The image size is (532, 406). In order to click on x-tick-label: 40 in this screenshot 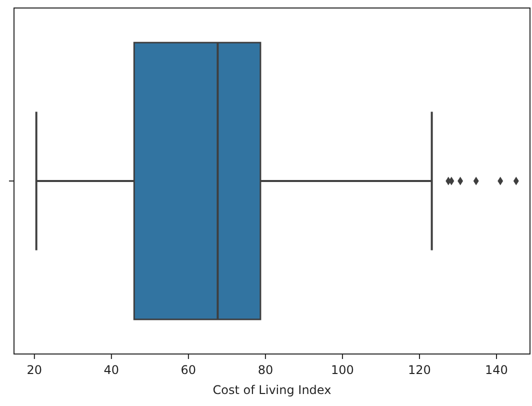, I will do `click(112, 370)`.